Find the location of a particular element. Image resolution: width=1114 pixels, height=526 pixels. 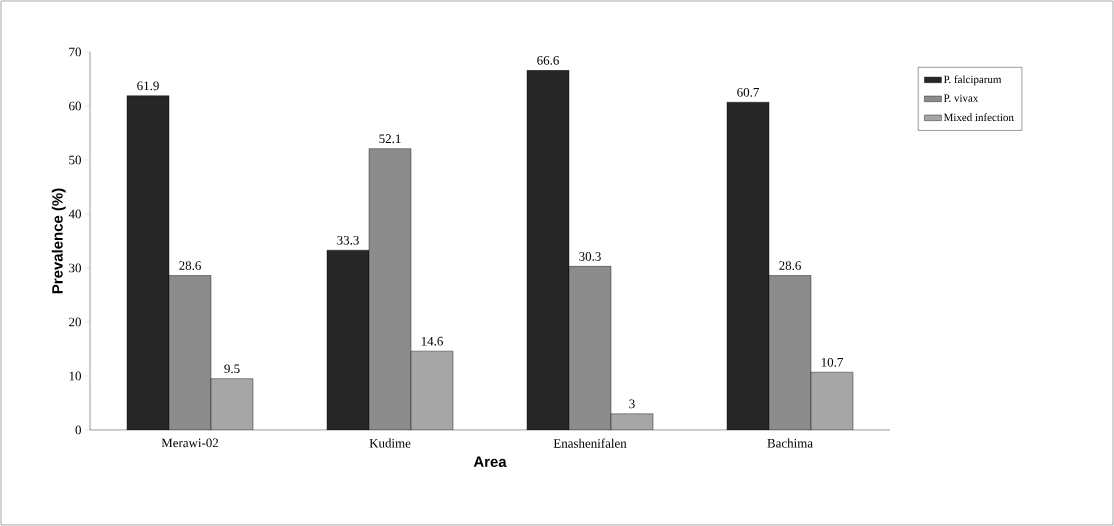

y-axis-title: Prevalence (%) is located at coordinates (58, 241).